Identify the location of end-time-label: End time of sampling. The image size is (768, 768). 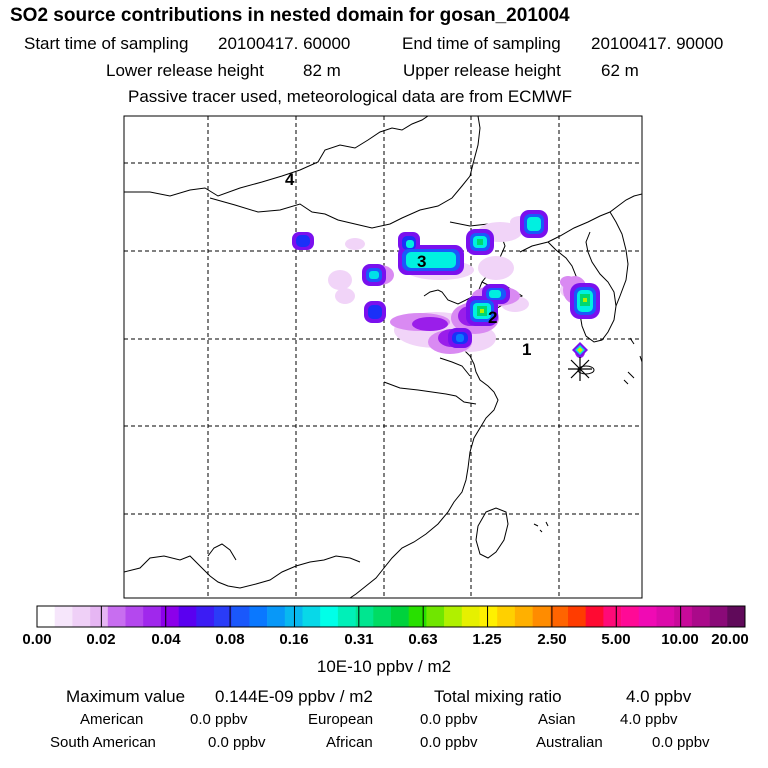
(481, 43).